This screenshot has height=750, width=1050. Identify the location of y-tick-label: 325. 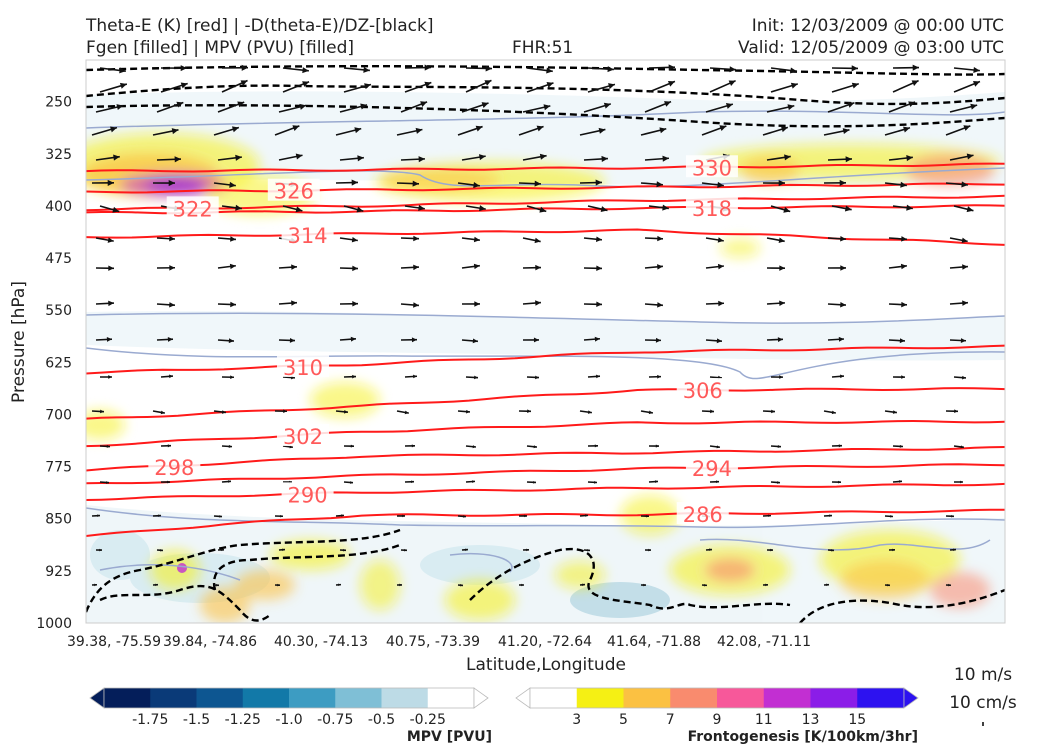
(58, 155).